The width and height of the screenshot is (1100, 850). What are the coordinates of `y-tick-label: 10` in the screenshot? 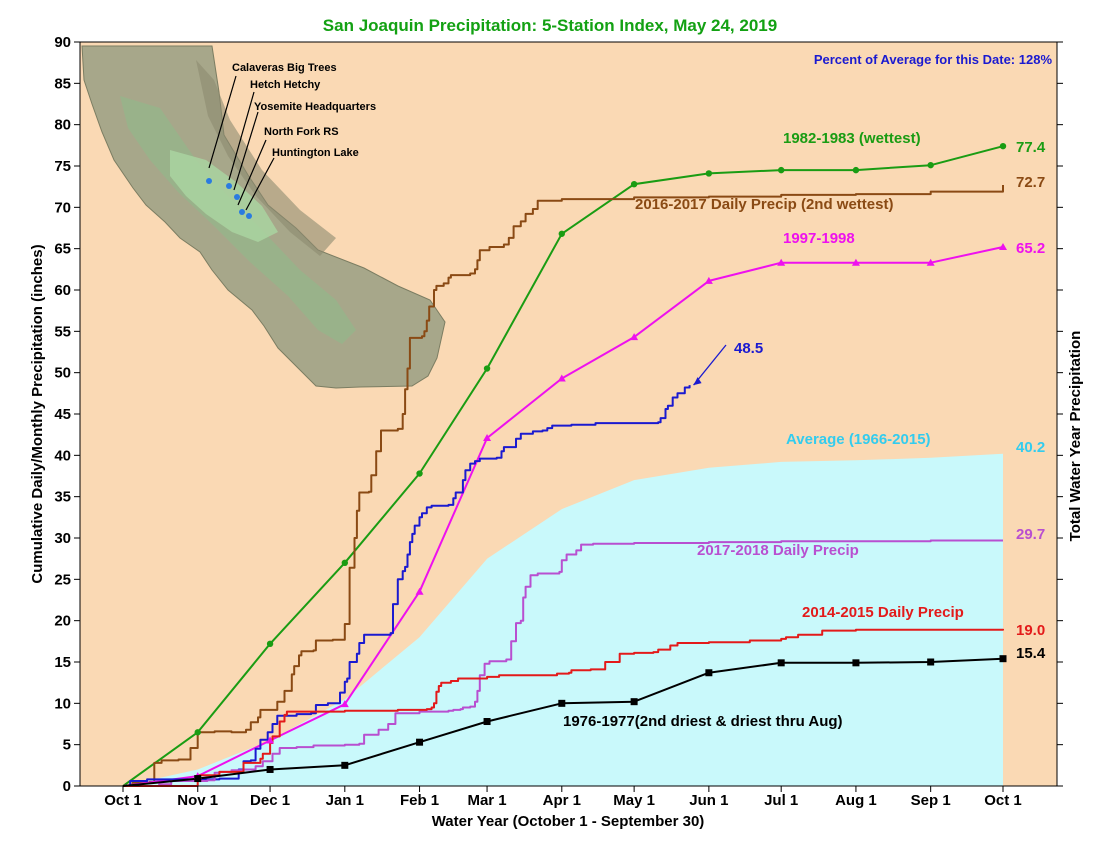 It's located at (62, 703).